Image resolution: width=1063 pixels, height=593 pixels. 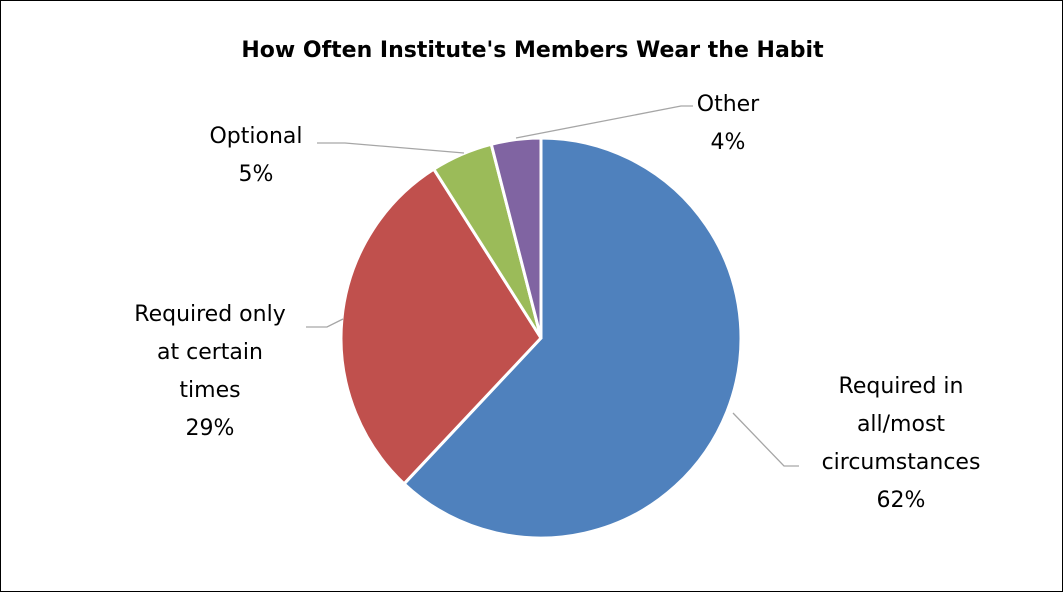 What do you see at coordinates (728, 123) in the screenshot?
I see `data-label-other: Other 4%` at bounding box center [728, 123].